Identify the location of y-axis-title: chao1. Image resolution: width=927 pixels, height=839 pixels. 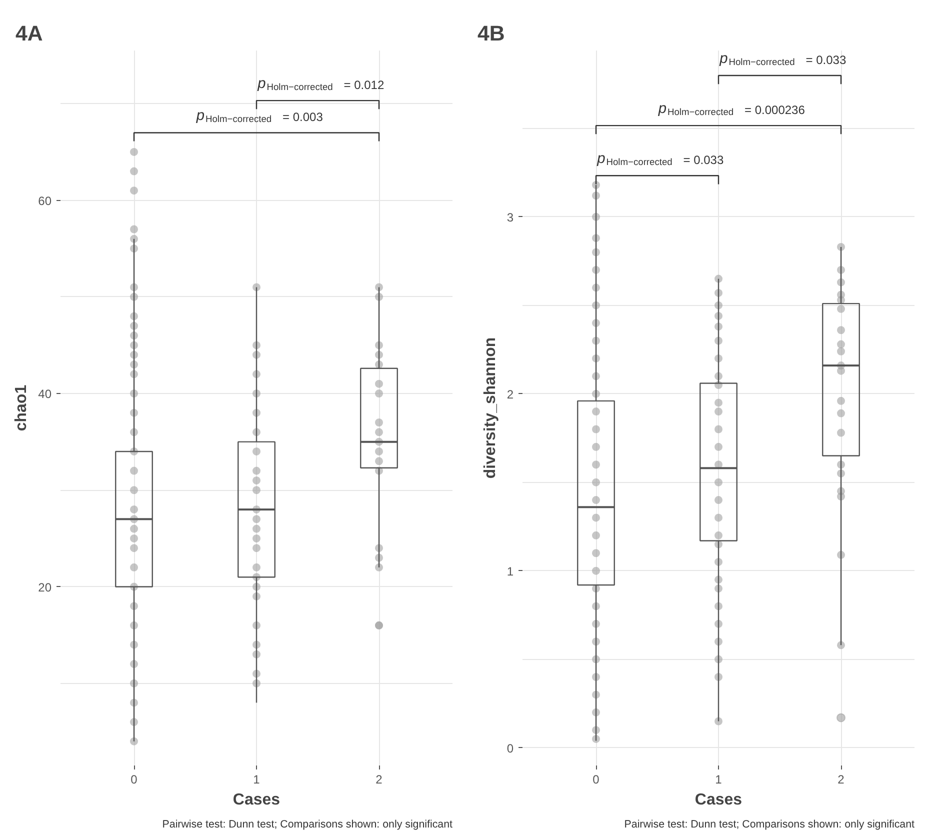
(21, 408).